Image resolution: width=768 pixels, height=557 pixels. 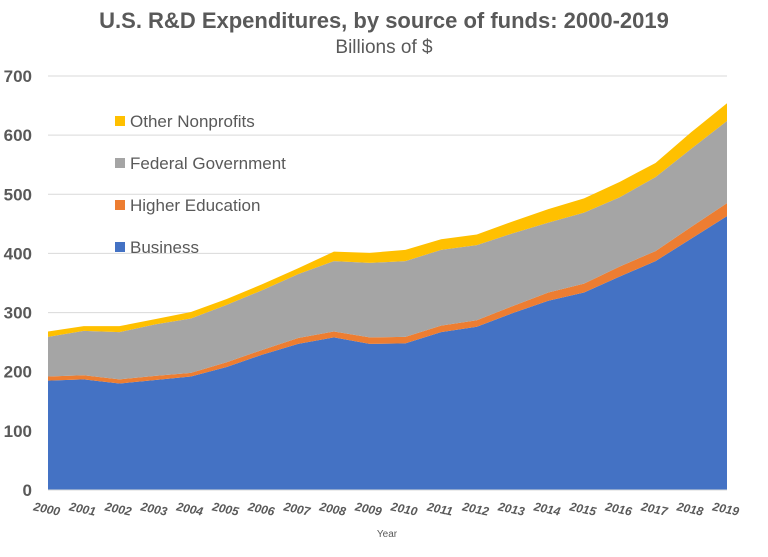 What do you see at coordinates (690, 509) in the screenshot?
I see `x-tick-label: 2018` at bounding box center [690, 509].